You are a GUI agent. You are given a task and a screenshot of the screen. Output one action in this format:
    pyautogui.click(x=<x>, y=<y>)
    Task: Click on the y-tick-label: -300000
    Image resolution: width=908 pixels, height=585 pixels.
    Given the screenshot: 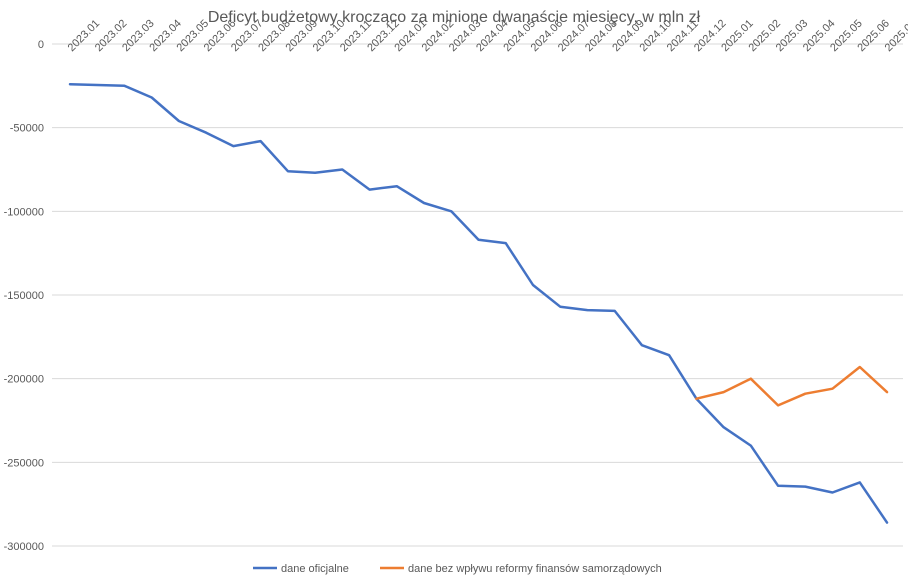 What is the action you would take?
    pyautogui.click(x=24, y=547)
    